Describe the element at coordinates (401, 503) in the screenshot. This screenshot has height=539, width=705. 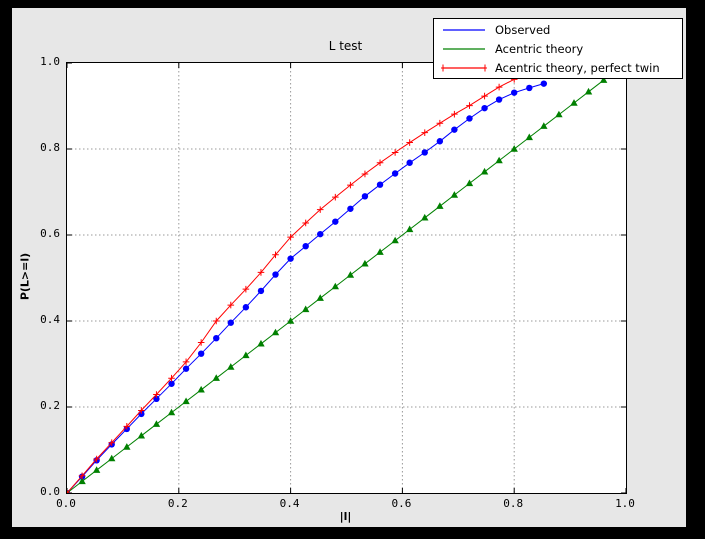
I see `x-tick-label: 0.6` at that location.